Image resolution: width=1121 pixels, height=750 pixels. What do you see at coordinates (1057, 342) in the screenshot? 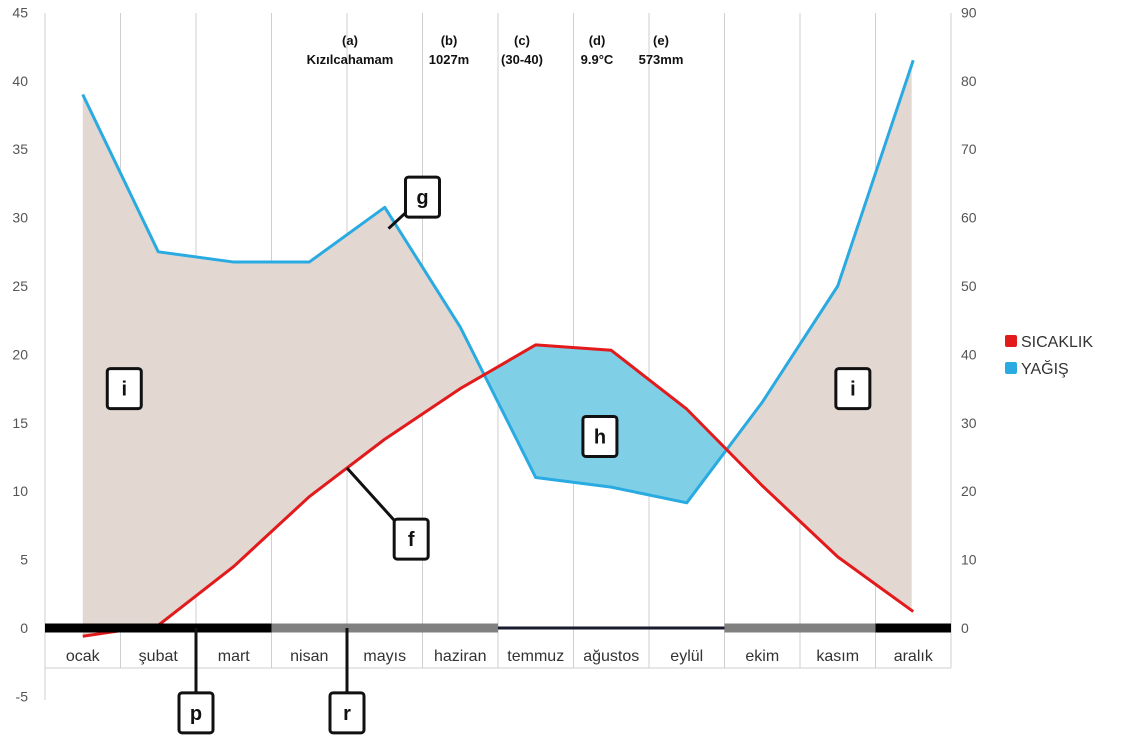
I see `legend-label: SICAKLIK` at bounding box center [1057, 342].